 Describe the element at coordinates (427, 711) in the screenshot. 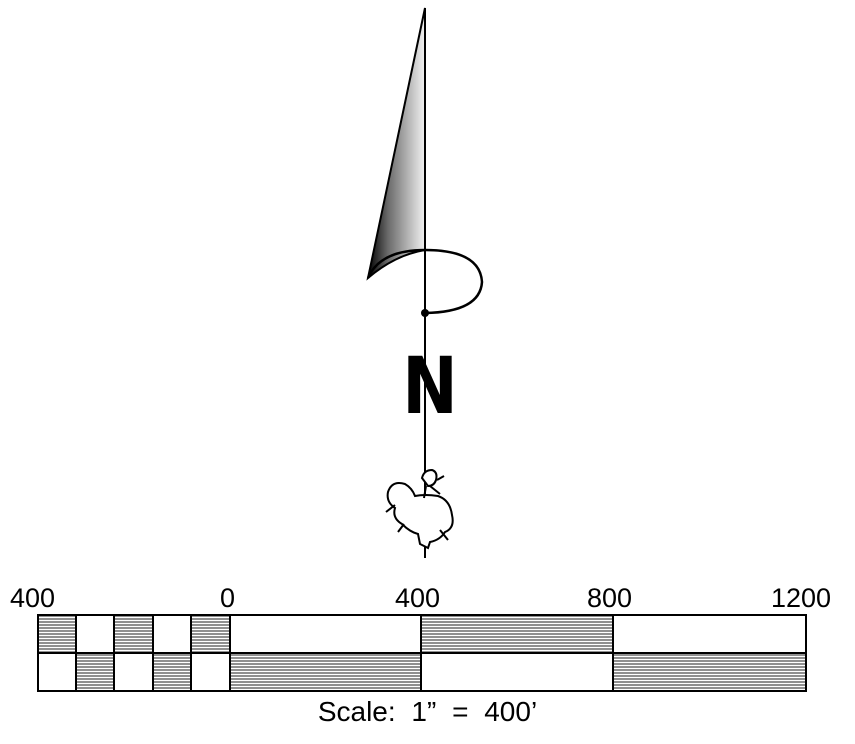

I see `scale-caption: Scale: 1” = 400’` at that location.